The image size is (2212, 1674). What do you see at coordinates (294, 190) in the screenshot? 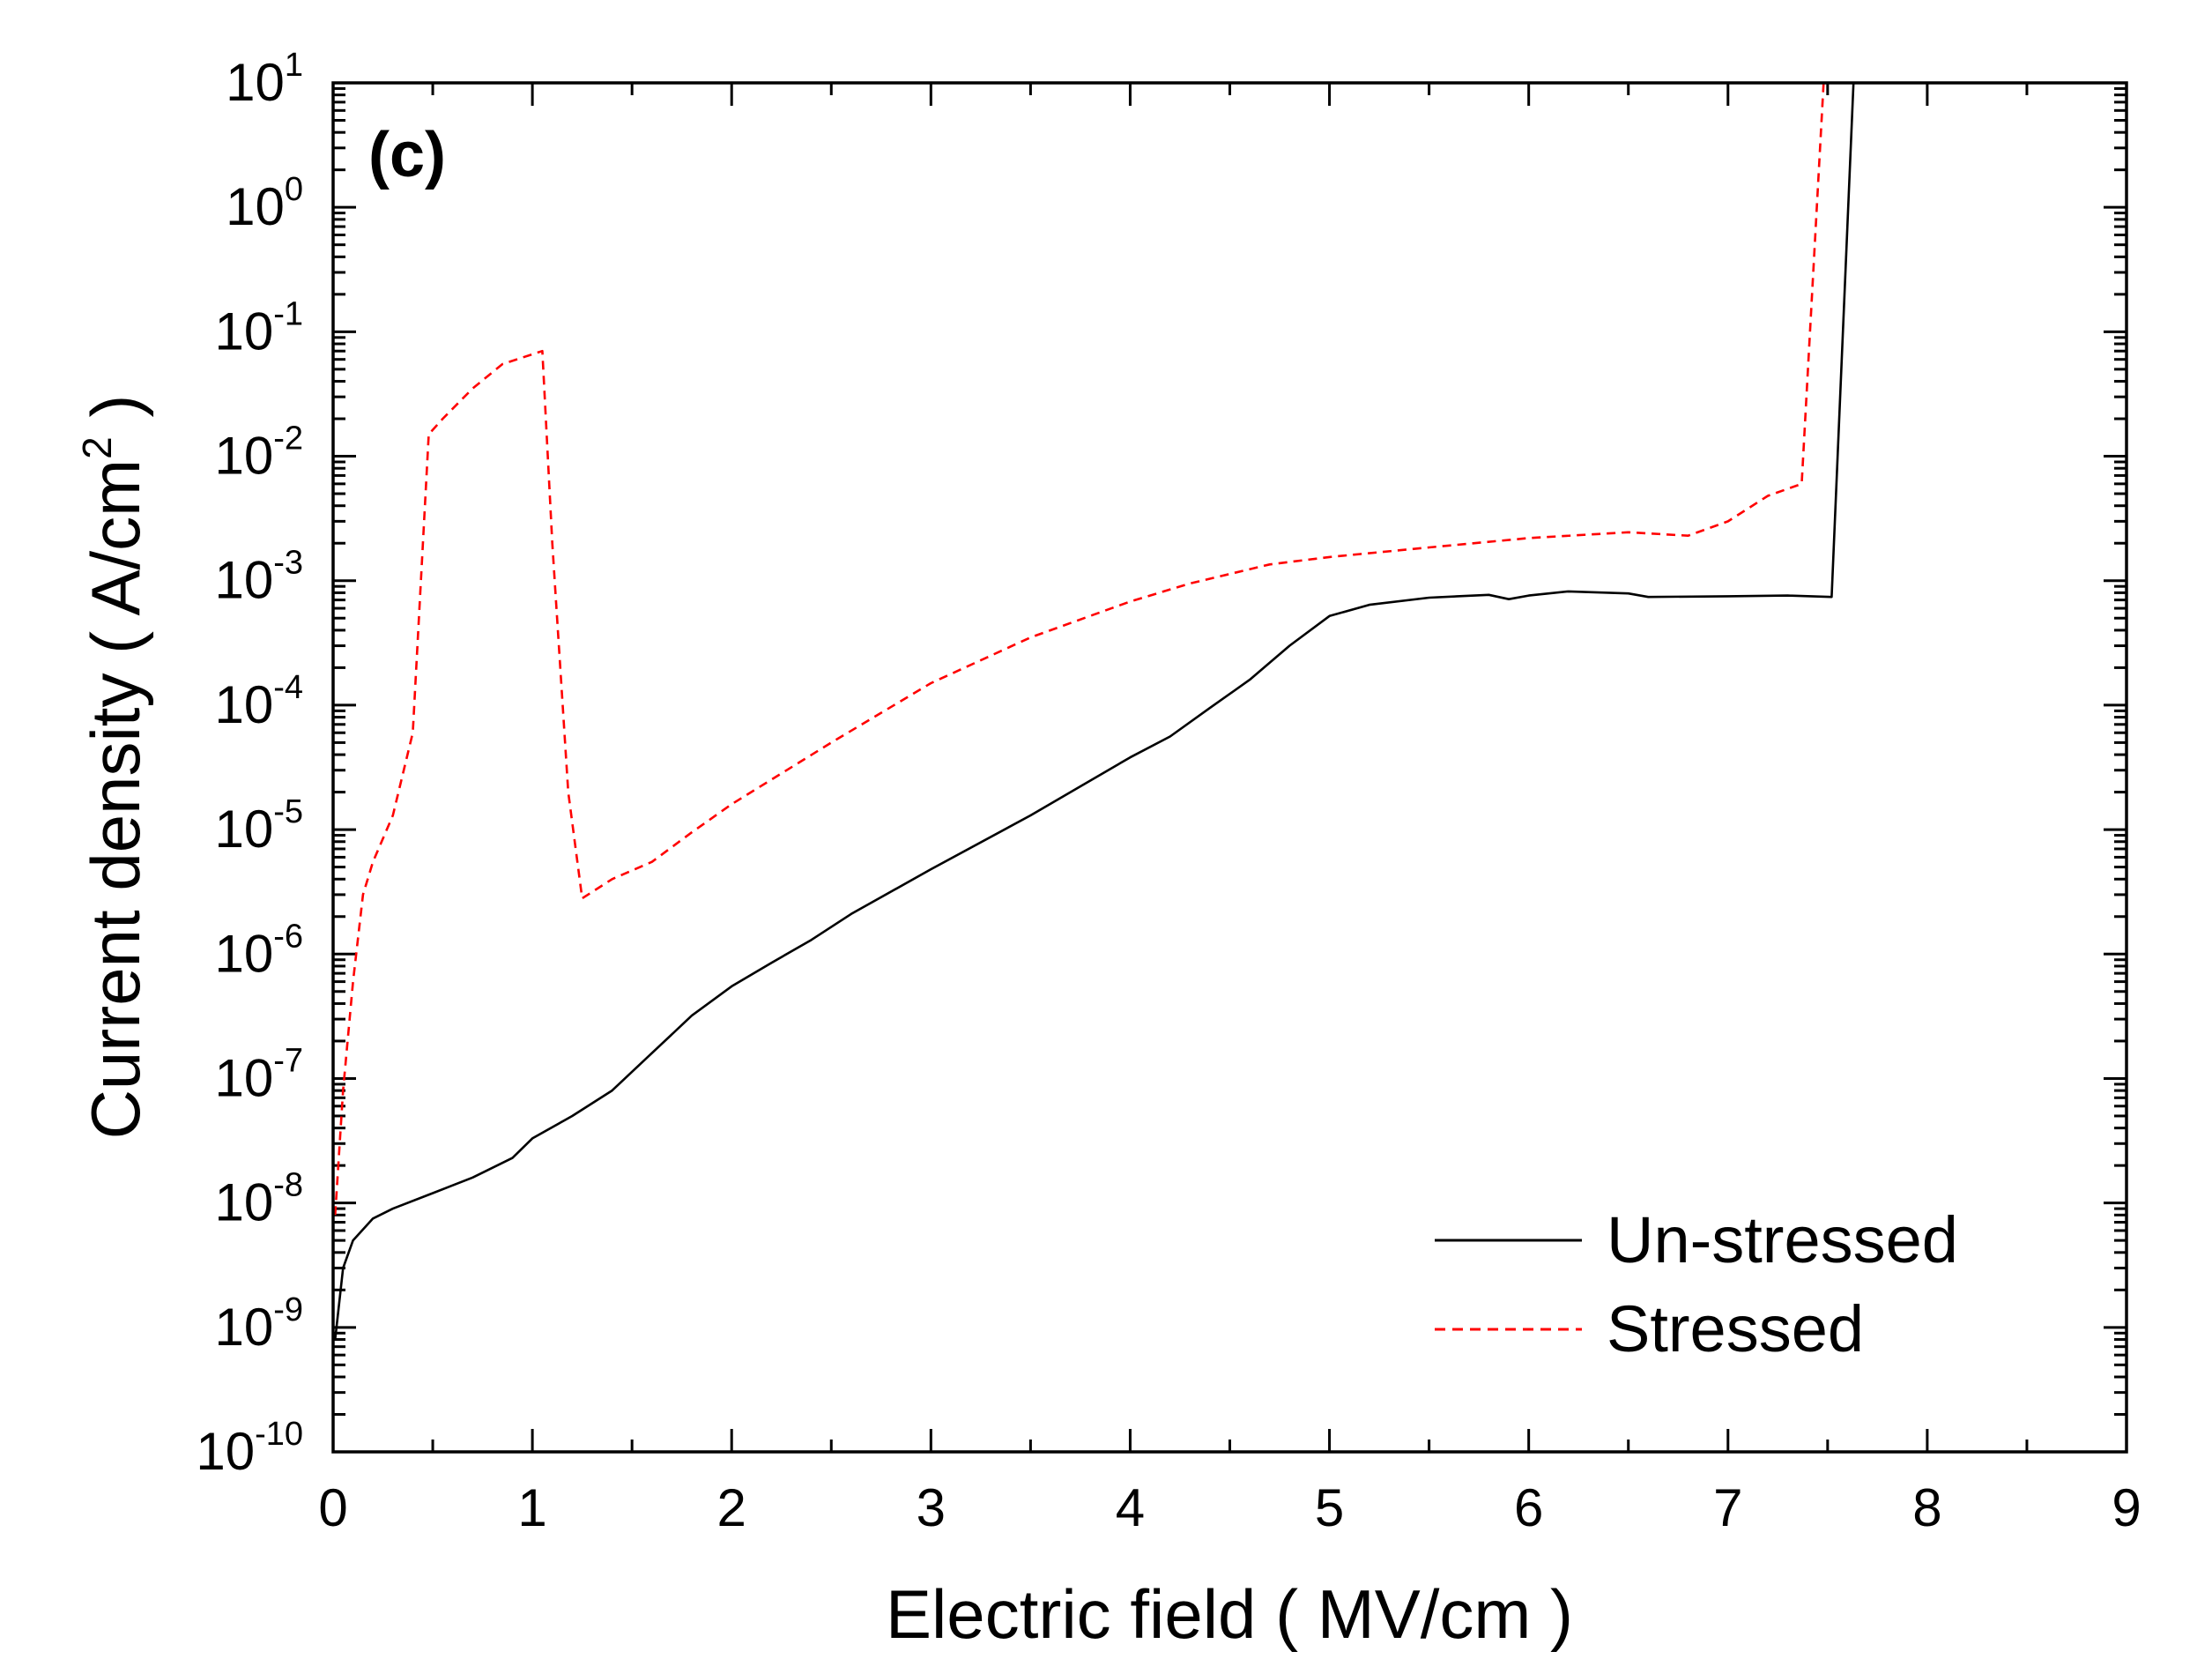
I see `y-tick-exp: 0` at bounding box center [294, 190].